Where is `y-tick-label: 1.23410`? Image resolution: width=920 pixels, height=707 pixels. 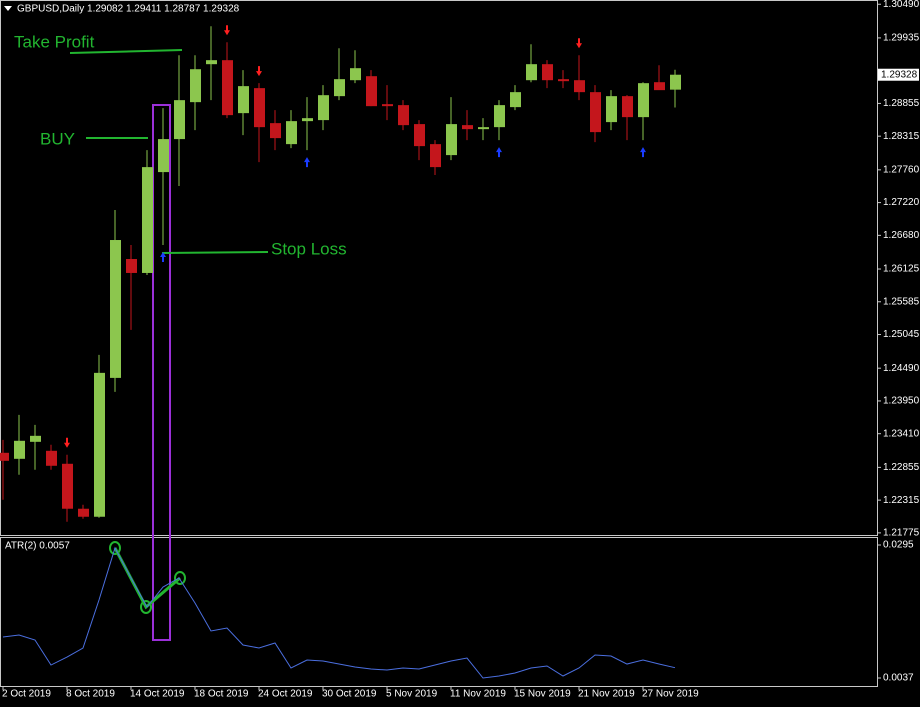 y-tick-label: 1.23410 is located at coordinates (901, 433).